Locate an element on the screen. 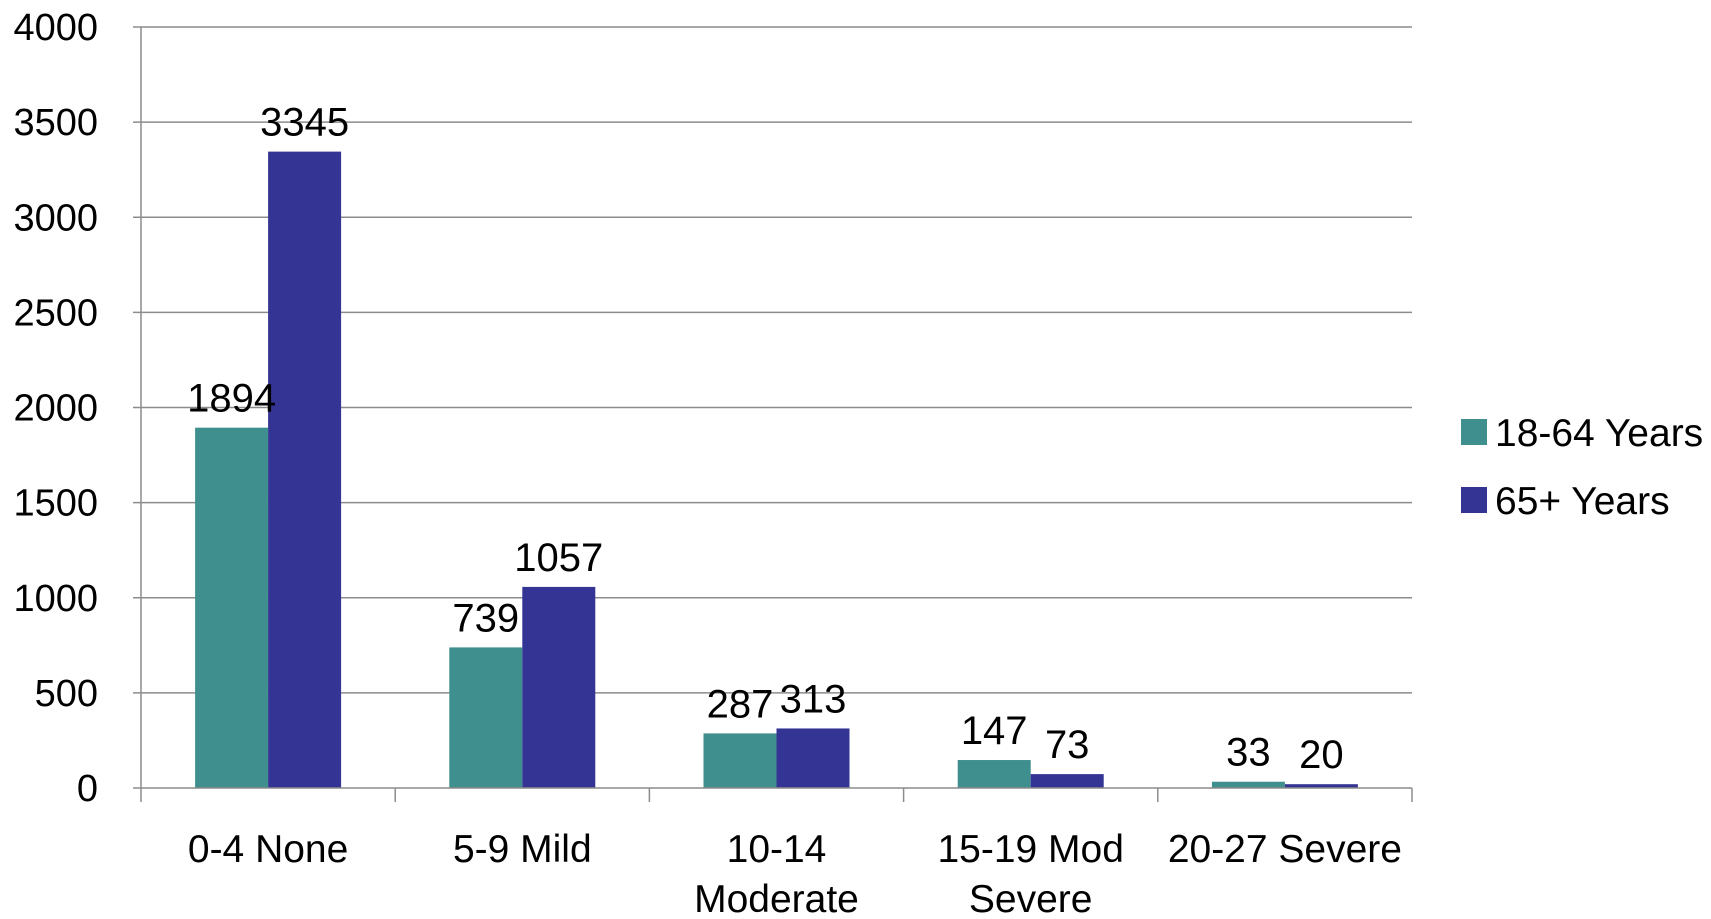  data-label: 1894 is located at coordinates (231, 399).